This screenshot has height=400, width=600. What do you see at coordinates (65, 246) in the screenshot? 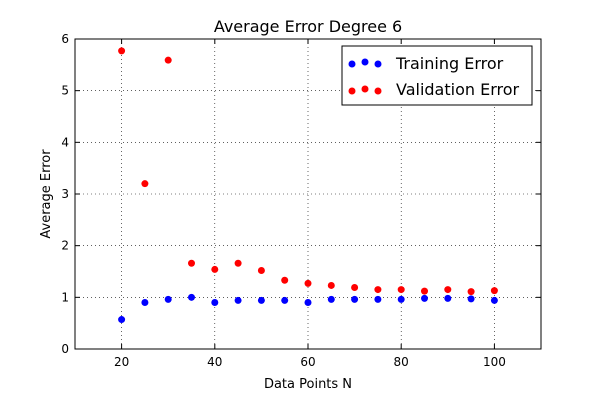
I see `y-tick-label: 2` at bounding box center [65, 246].